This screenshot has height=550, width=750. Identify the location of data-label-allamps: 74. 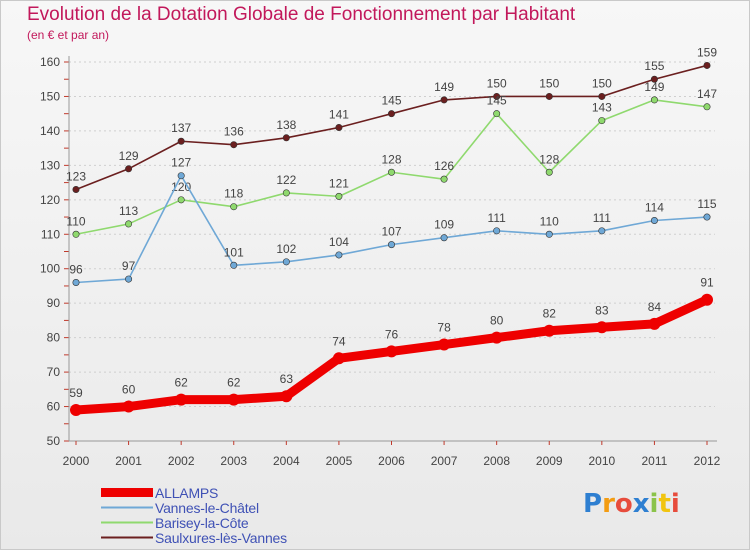
(339, 341).